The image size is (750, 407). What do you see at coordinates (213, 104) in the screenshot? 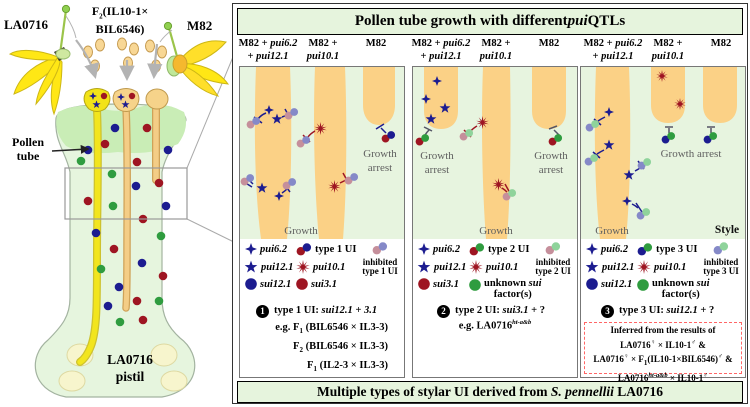
I see `zoom-link-top` at bounding box center [213, 104].